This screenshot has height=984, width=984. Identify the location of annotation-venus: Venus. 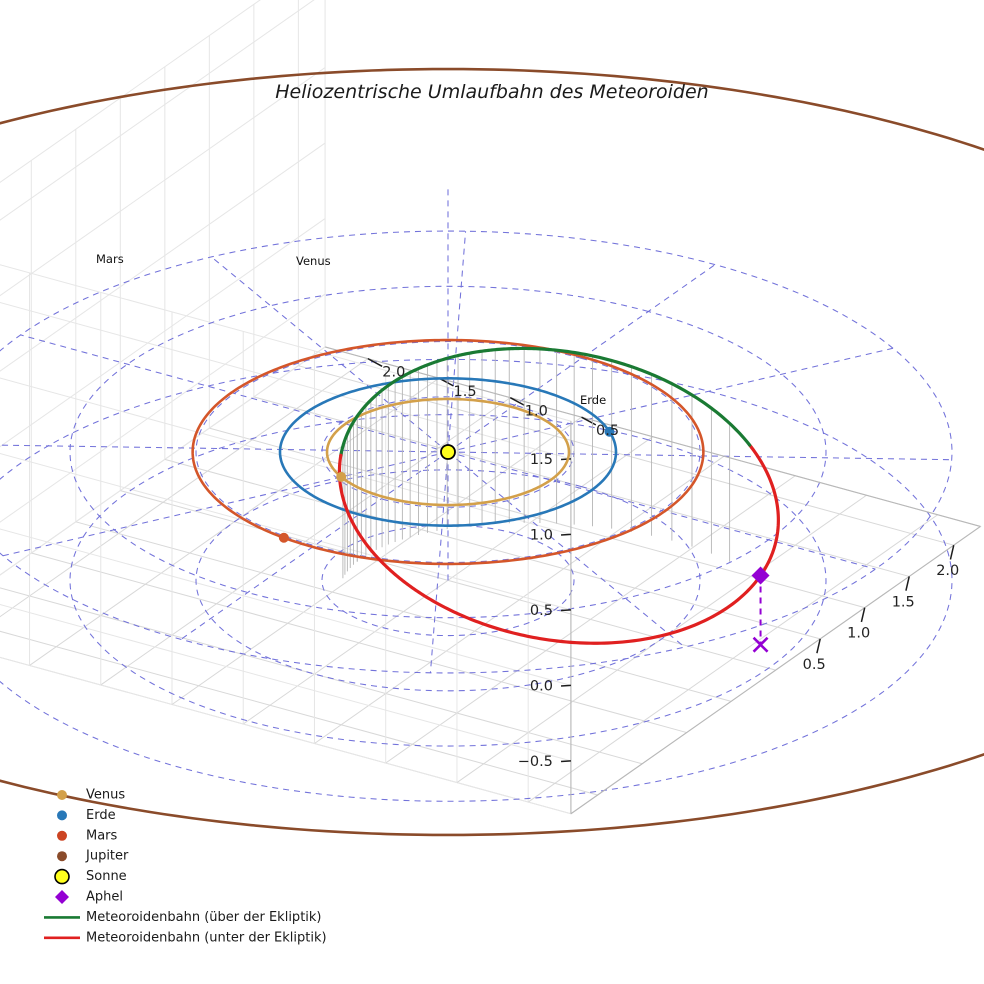
(313, 261).